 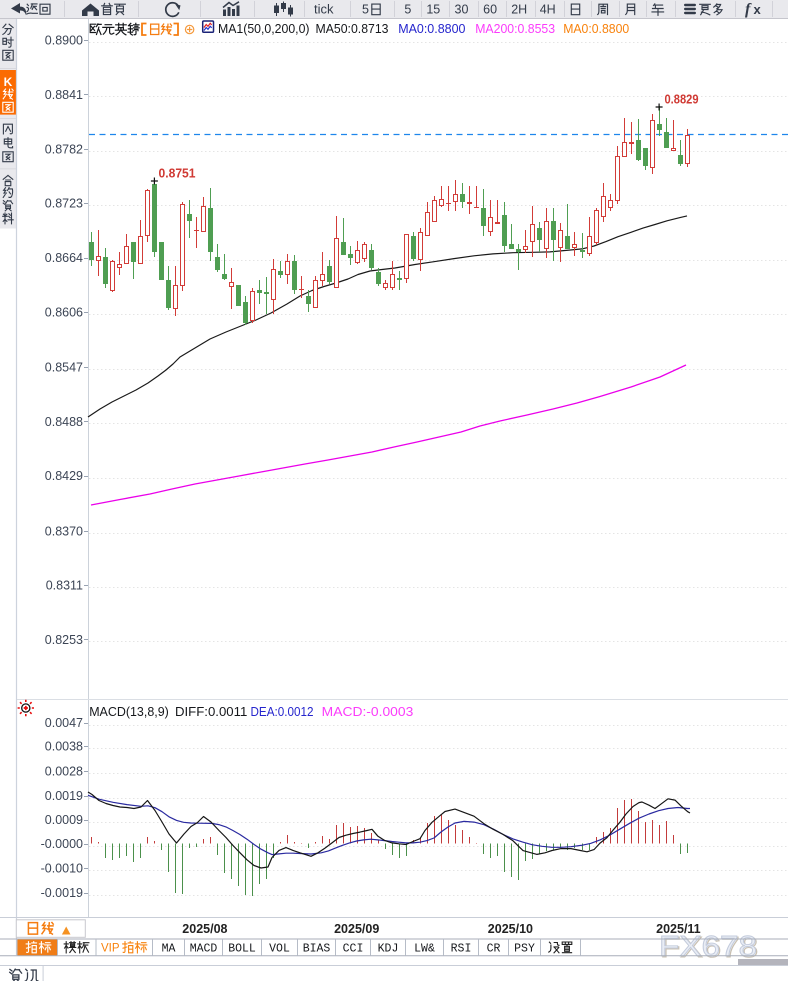 What do you see at coordinates (264, 29) in the screenshot?
I see `svg-text: MA1(50,0,200,0)` at bounding box center [264, 29].